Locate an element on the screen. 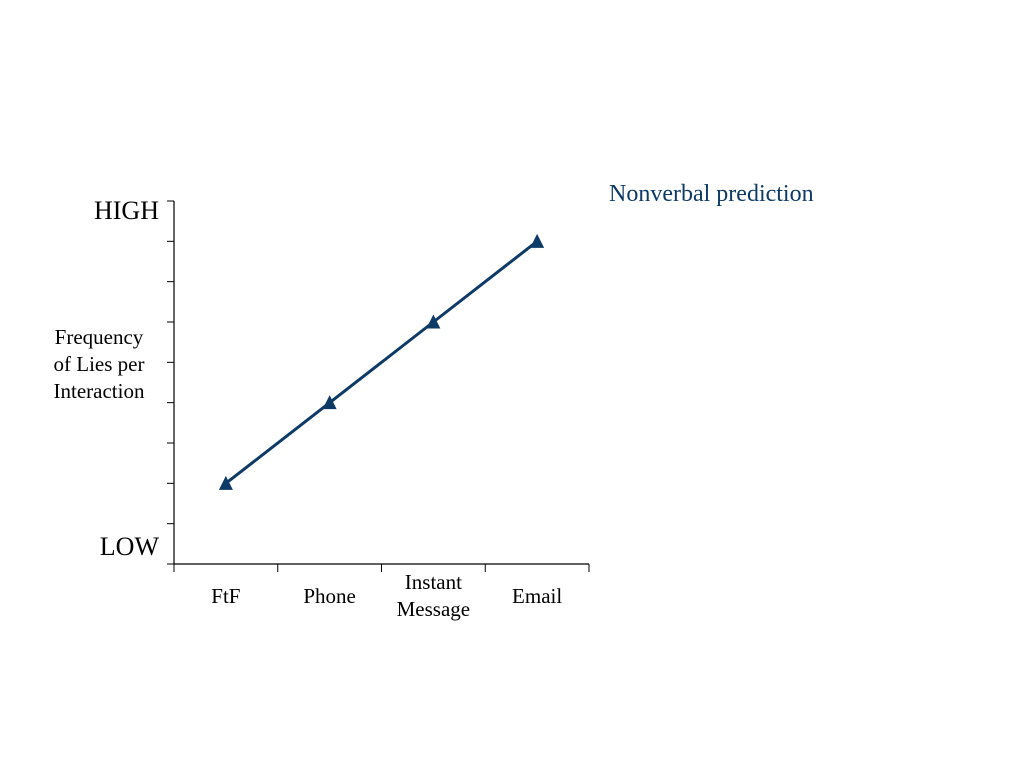 The image size is (1024, 768). x-tick-label: Email is located at coordinates (537, 596).